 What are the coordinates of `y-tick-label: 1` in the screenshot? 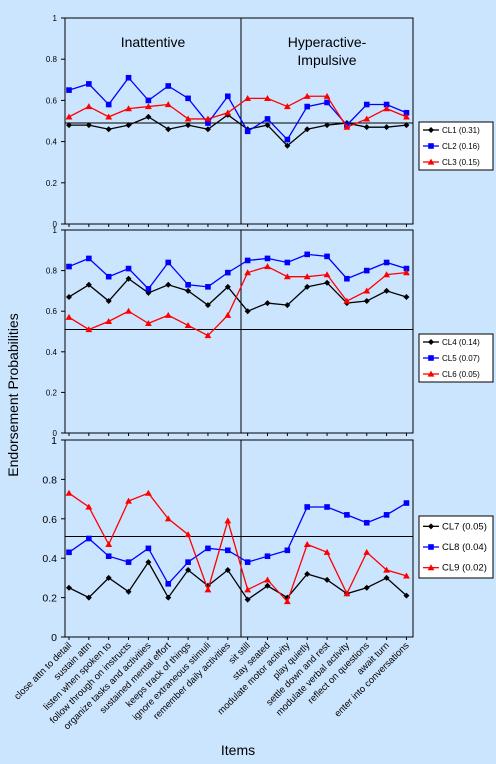 It's located at (55, 18).